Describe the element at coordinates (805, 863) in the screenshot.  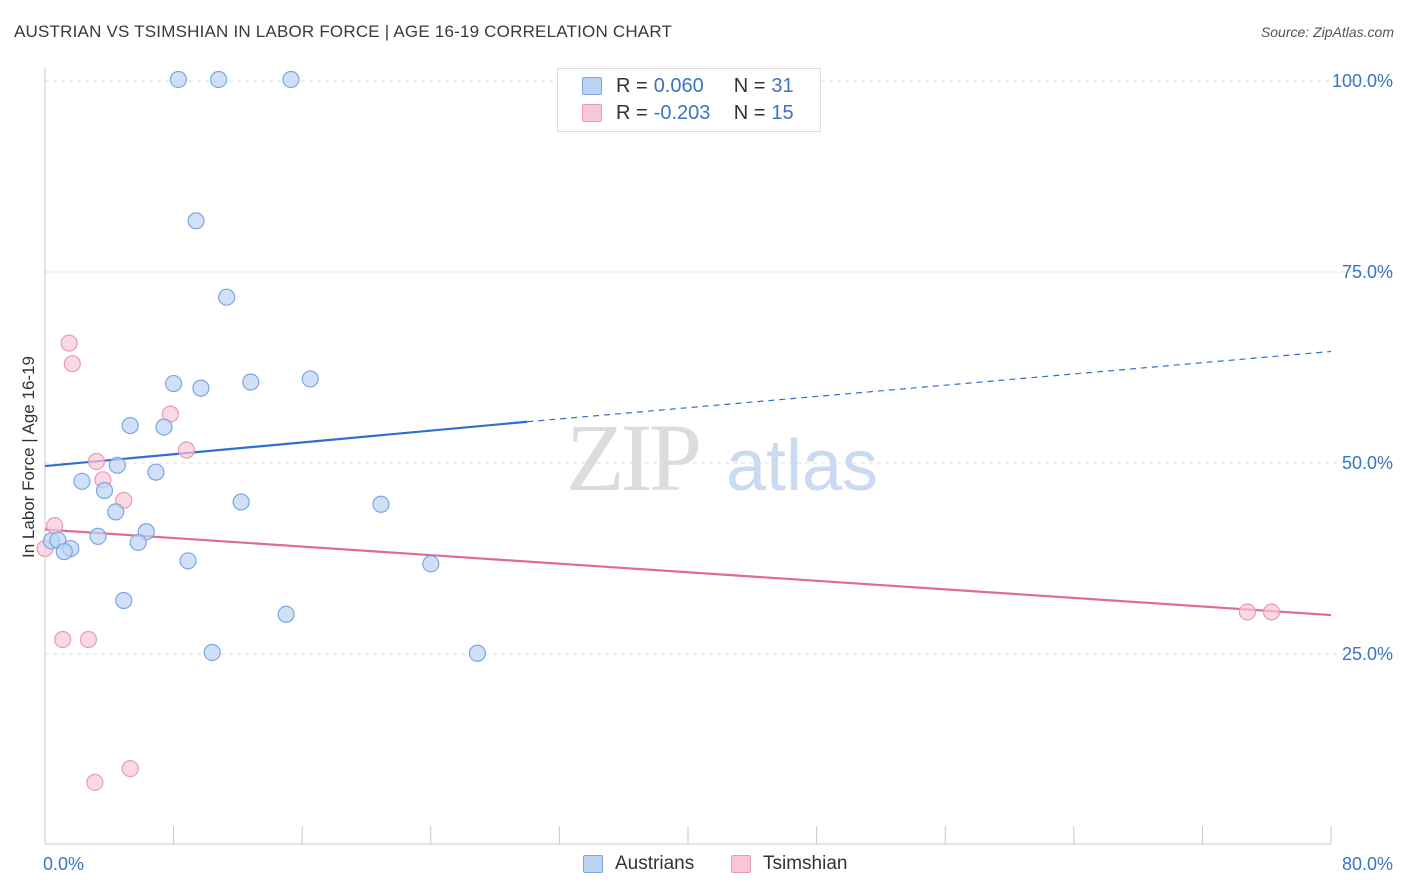
I see `legend-label-tsimshian: Tsimshian` at that location.